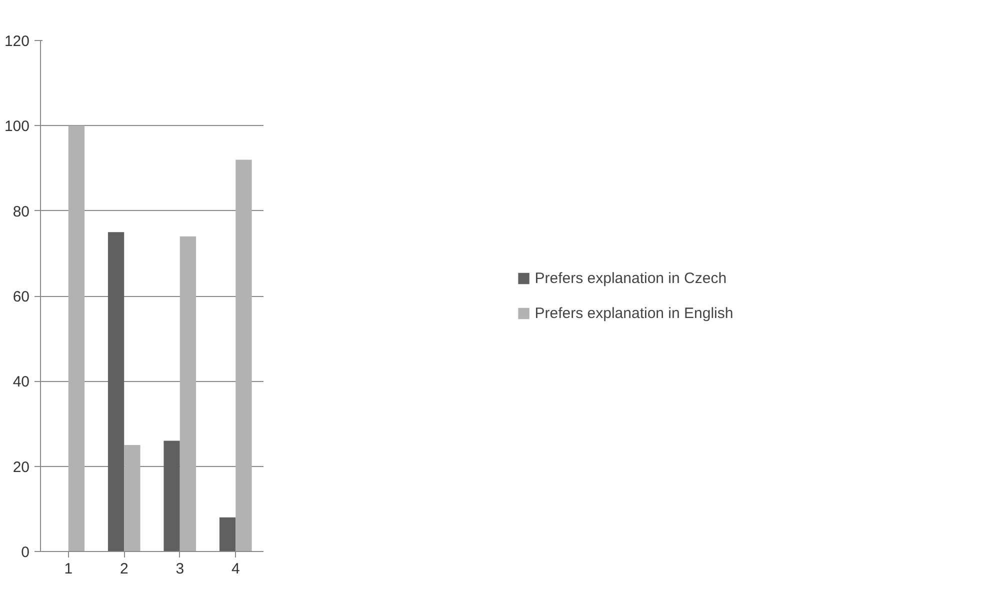 This screenshot has width=988, height=593. What do you see at coordinates (21, 467) in the screenshot?
I see `y-tick-label: 20` at bounding box center [21, 467].